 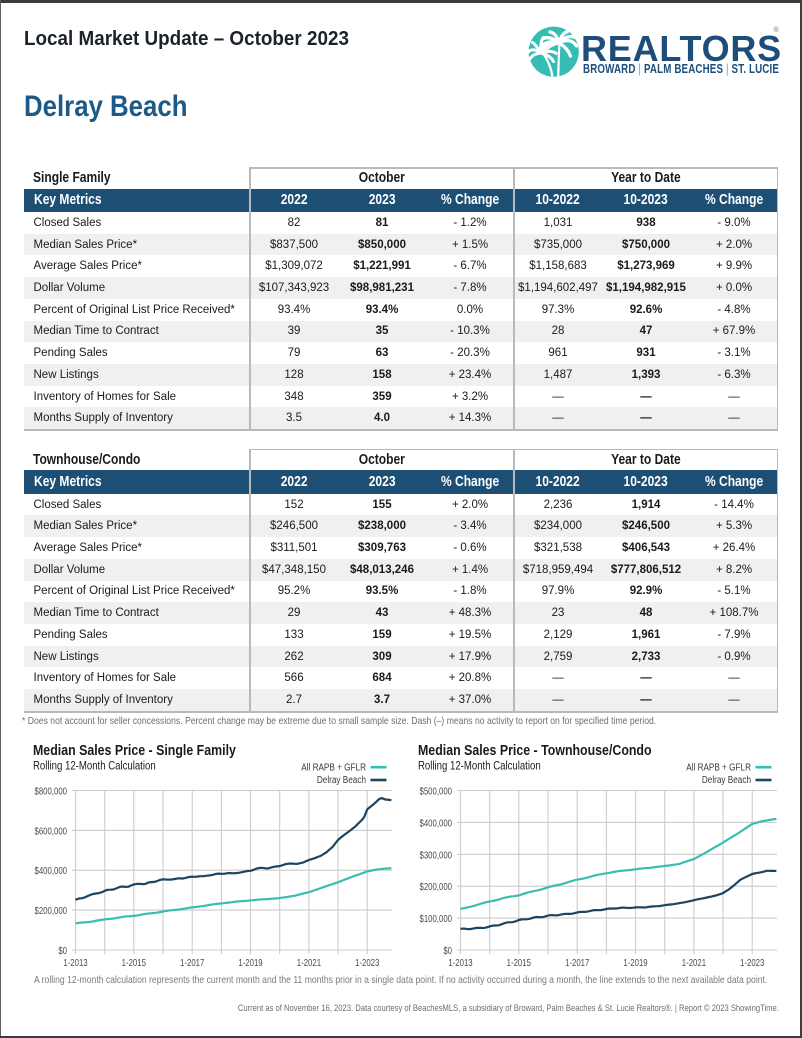 I want to click on svg-text: $300,000, so click(x=436, y=854).